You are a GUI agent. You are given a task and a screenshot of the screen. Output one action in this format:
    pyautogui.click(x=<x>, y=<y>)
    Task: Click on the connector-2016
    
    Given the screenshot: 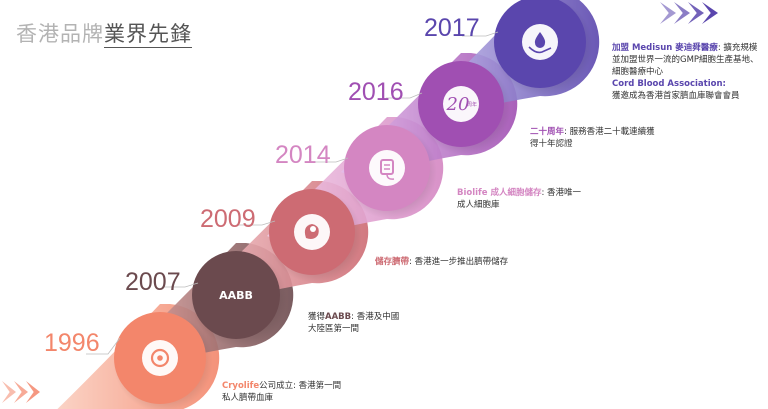 What is the action you would take?
    pyautogui.click(x=404, y=95)
    